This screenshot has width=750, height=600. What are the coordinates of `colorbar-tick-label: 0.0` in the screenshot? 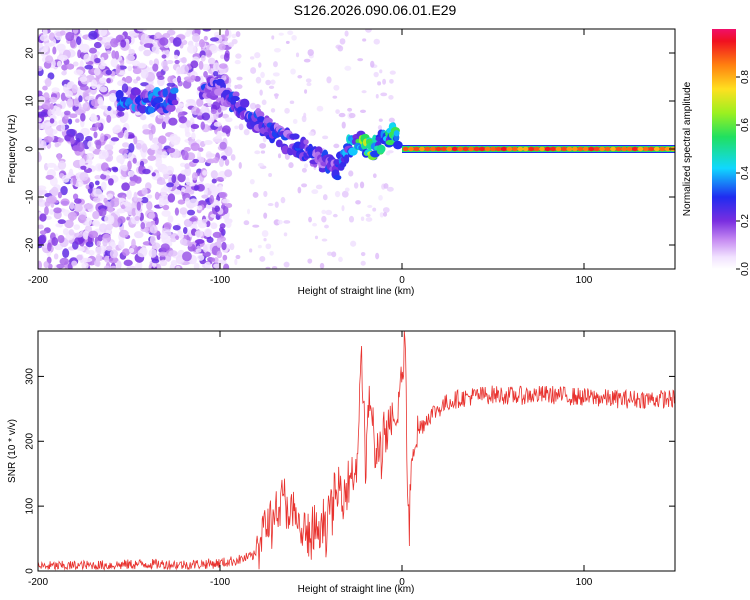 It's located at (745, 269).